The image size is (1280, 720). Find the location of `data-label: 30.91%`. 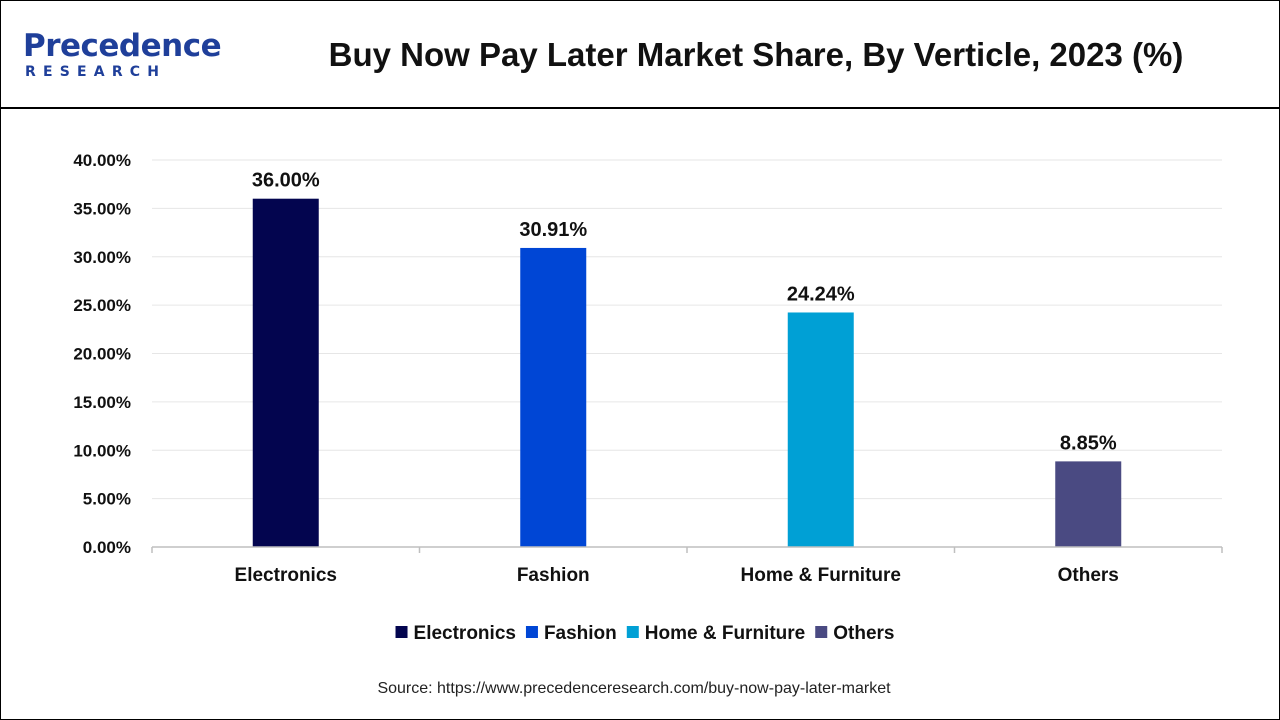

data-label: 30.91% is located at coordinates (553, 230).